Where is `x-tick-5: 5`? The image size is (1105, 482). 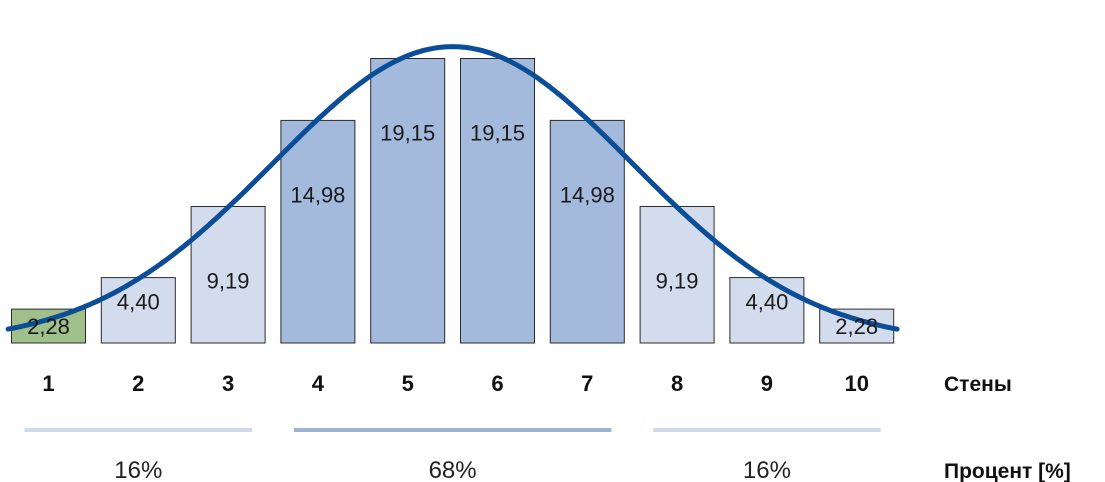 x-tick-5: 5 is located at coordinates (408, 383).